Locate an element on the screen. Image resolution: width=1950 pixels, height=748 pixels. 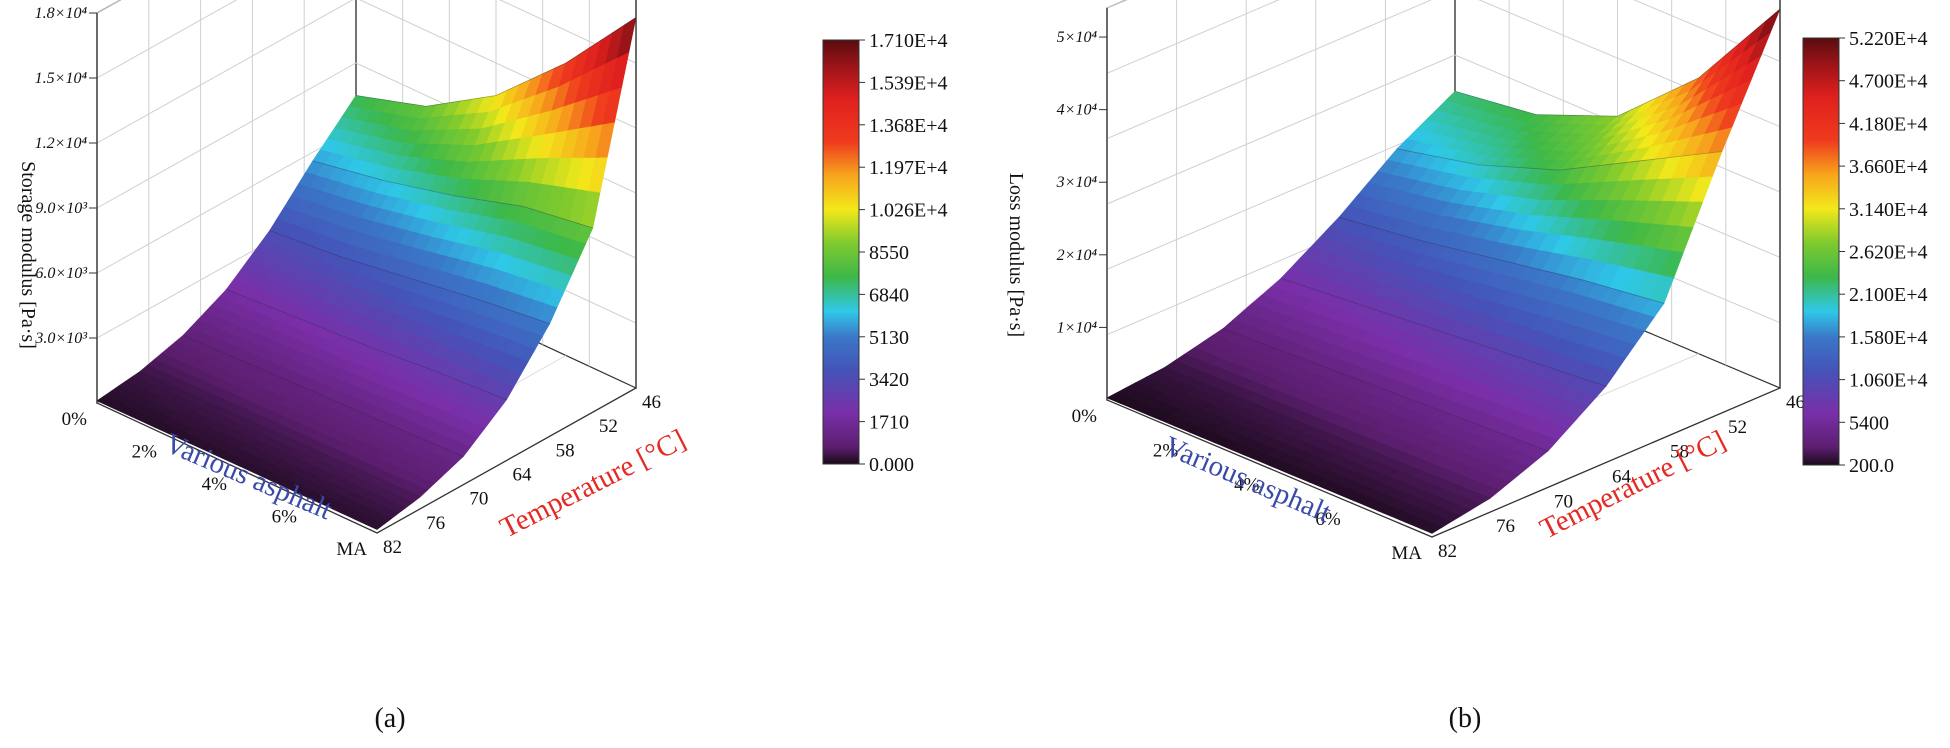
colorbar-tick-label: 1.580E+4 is located at coordinates (1888, 338).